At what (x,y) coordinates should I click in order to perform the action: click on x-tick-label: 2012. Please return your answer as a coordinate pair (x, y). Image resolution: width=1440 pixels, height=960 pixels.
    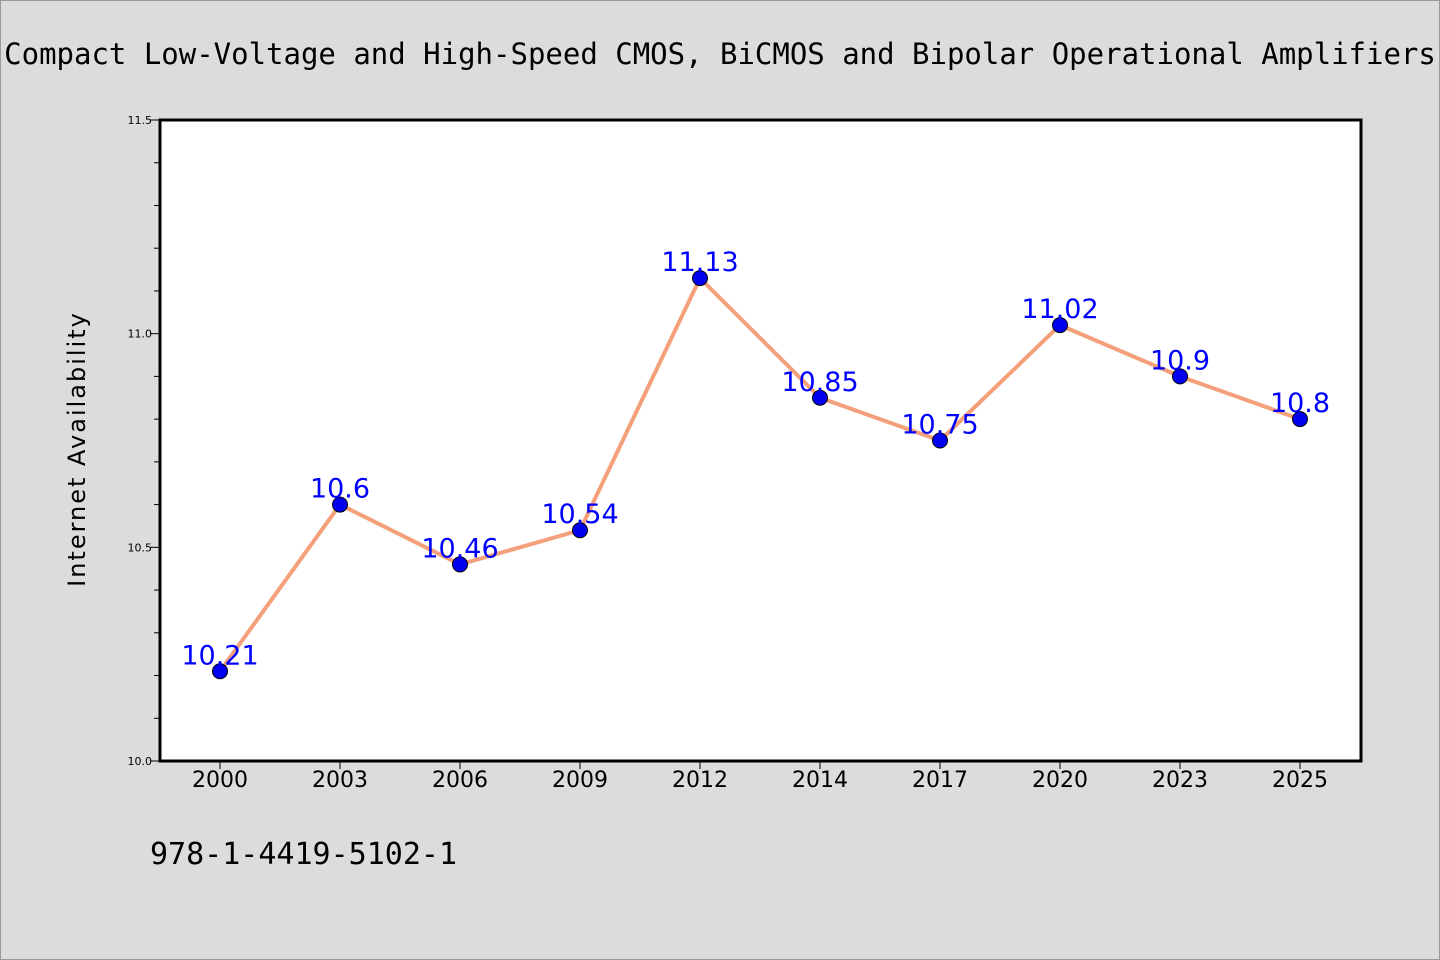
    Looking at the image, I should click on (700, 780).